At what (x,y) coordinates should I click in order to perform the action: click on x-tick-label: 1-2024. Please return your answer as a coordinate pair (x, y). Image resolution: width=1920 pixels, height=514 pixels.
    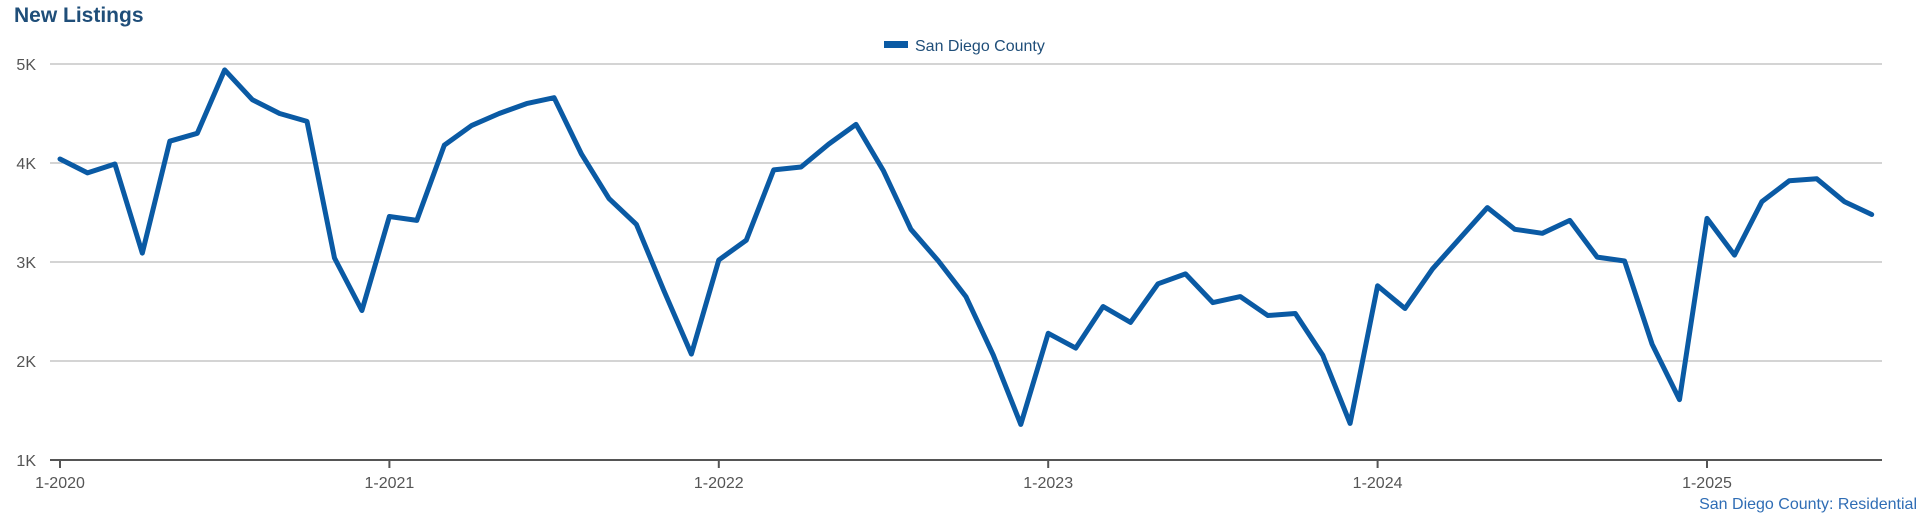
    Looking at the image, I should click on (1378, 483).